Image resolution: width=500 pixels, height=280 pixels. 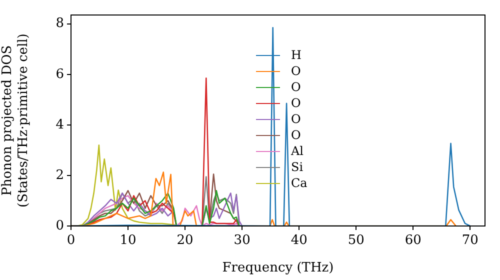 I want to click on legend-label: Si, so click(x=297, y=167).